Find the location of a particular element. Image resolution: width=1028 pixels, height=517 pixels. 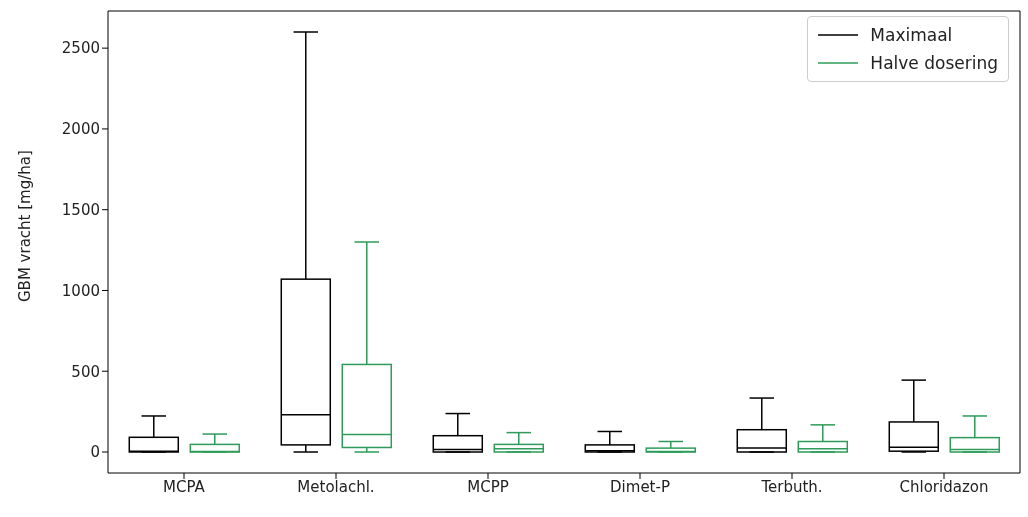

y-tick-label: 1000 is located at coordinates (80, 290).